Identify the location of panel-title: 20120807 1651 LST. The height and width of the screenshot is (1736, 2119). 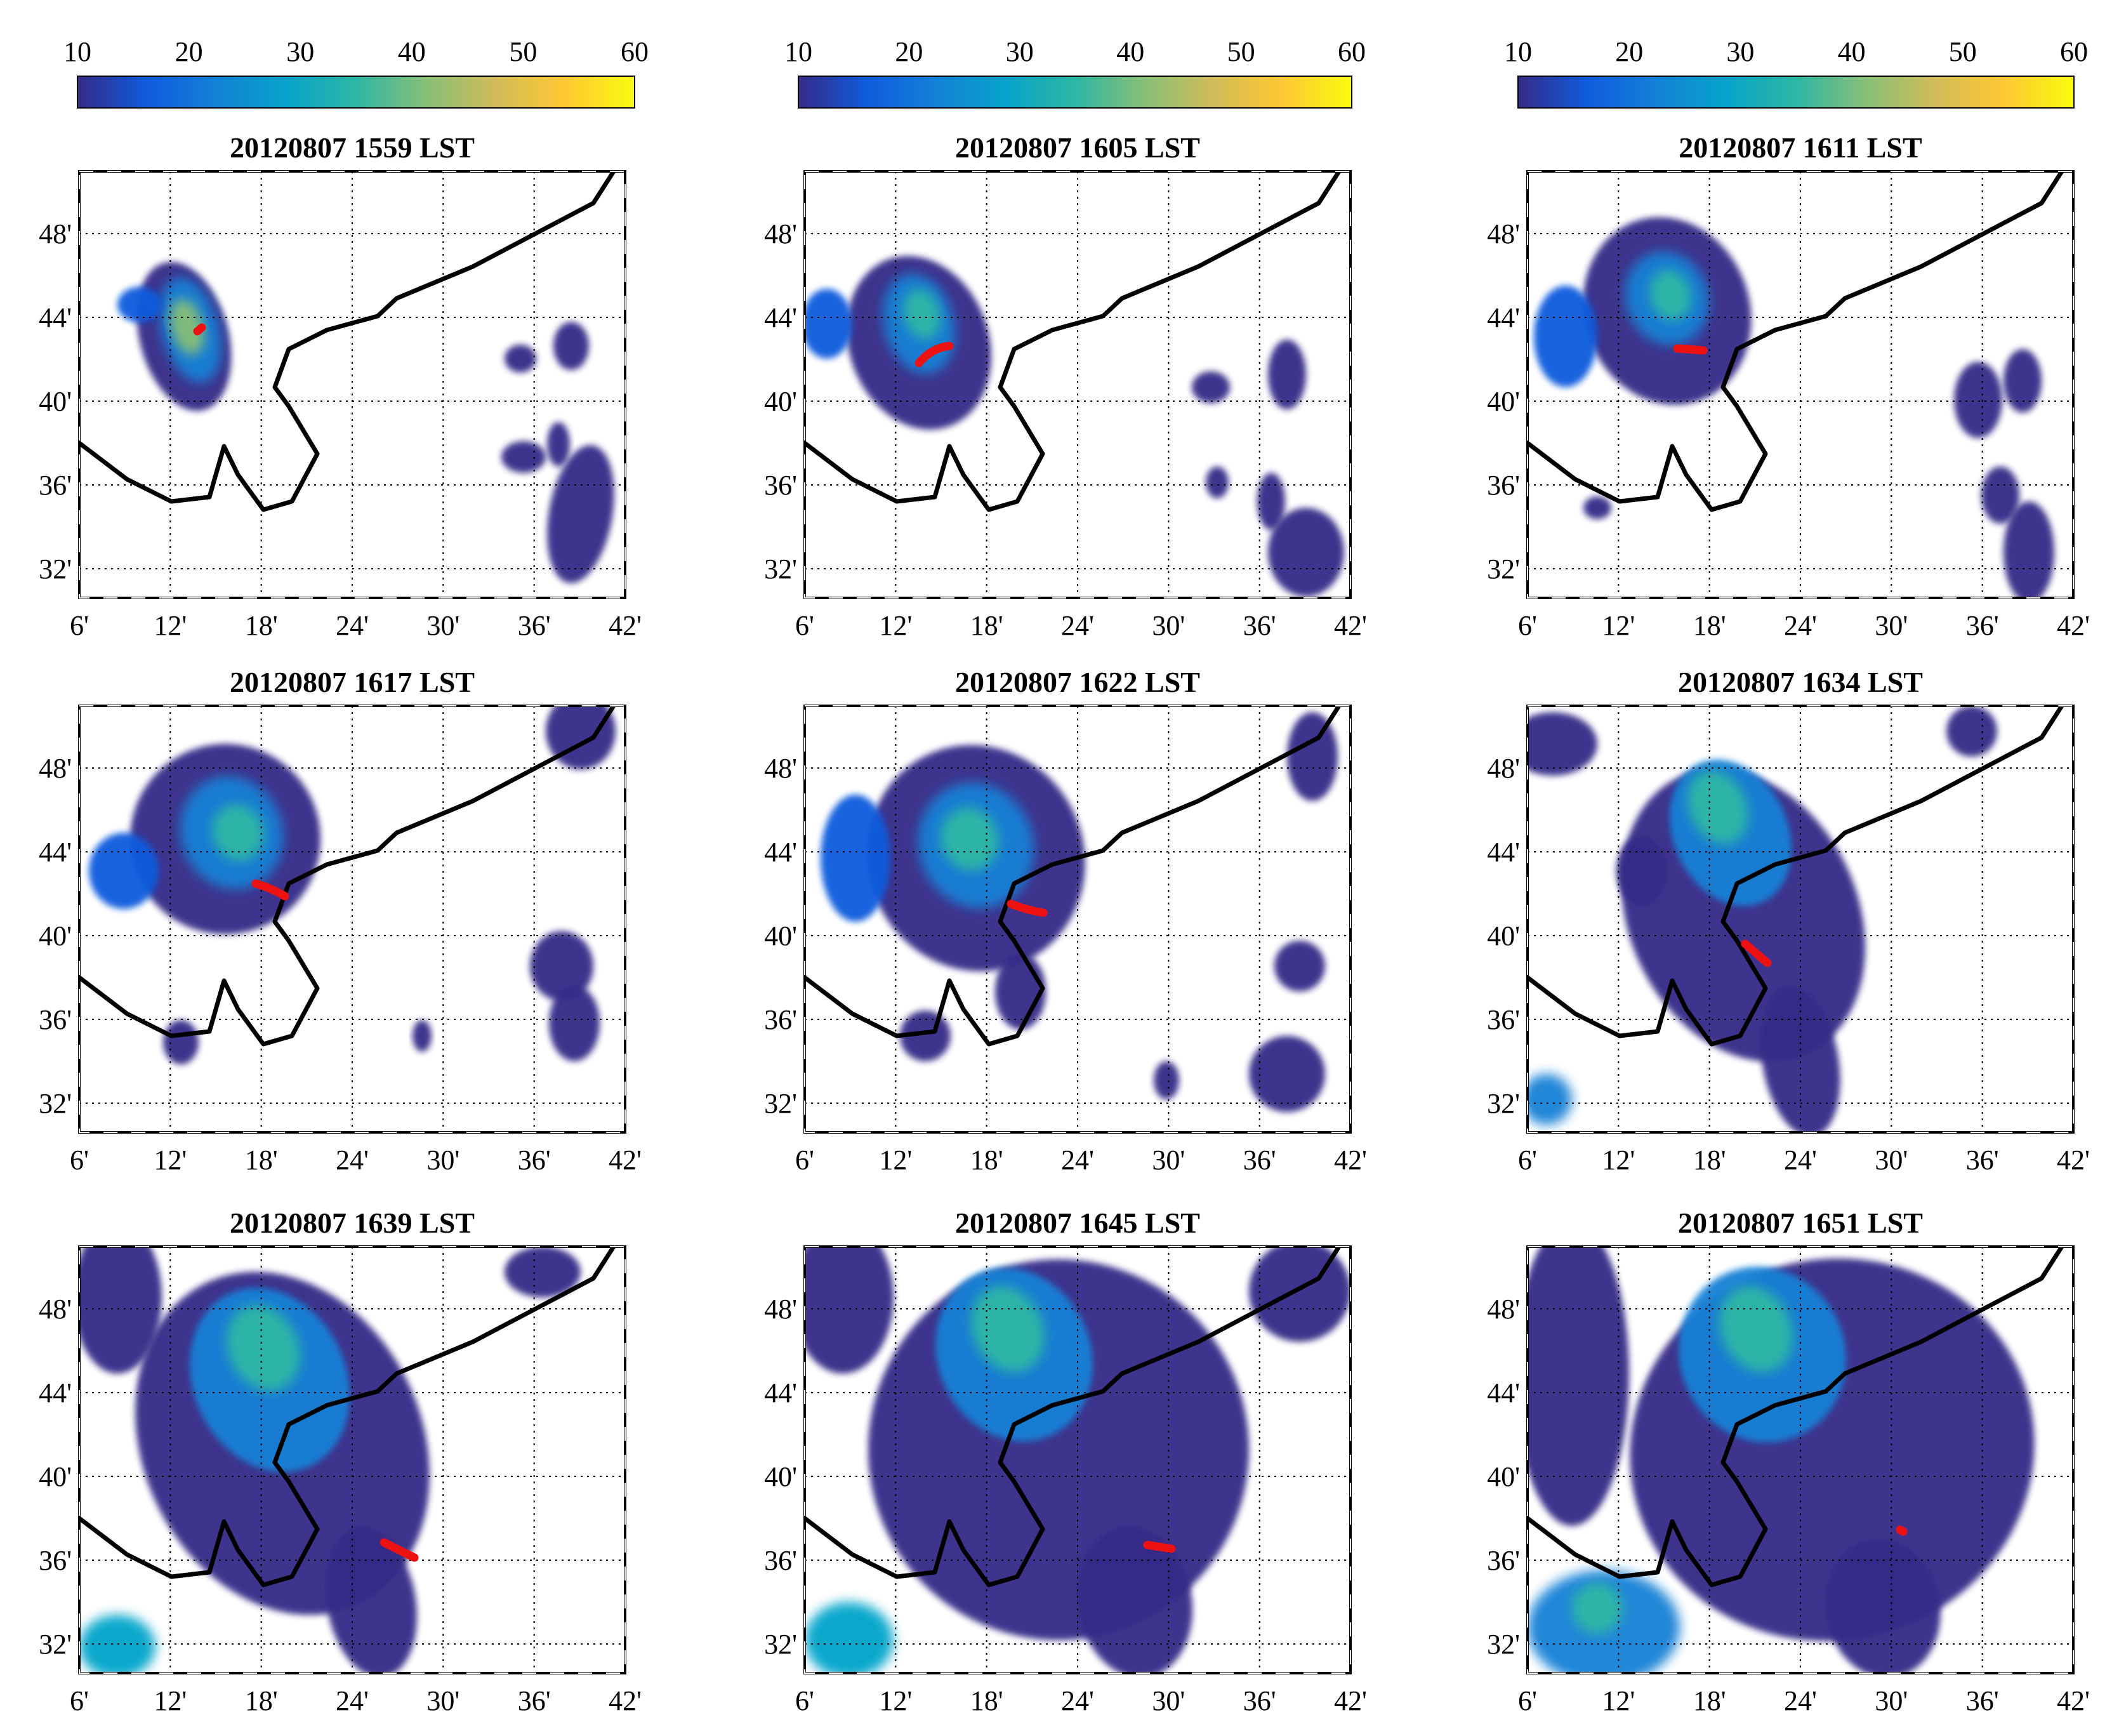
(1800, 1223).